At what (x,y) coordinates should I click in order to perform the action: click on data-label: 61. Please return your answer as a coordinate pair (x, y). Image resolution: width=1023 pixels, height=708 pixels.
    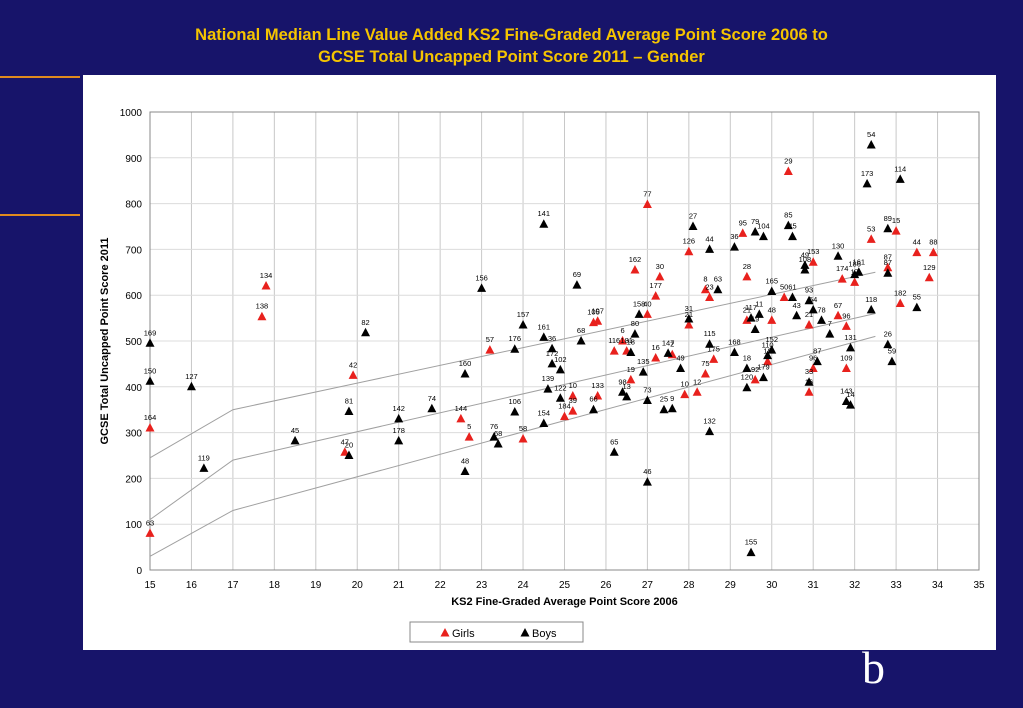
    Looking at the image, I should click on (792, 286).